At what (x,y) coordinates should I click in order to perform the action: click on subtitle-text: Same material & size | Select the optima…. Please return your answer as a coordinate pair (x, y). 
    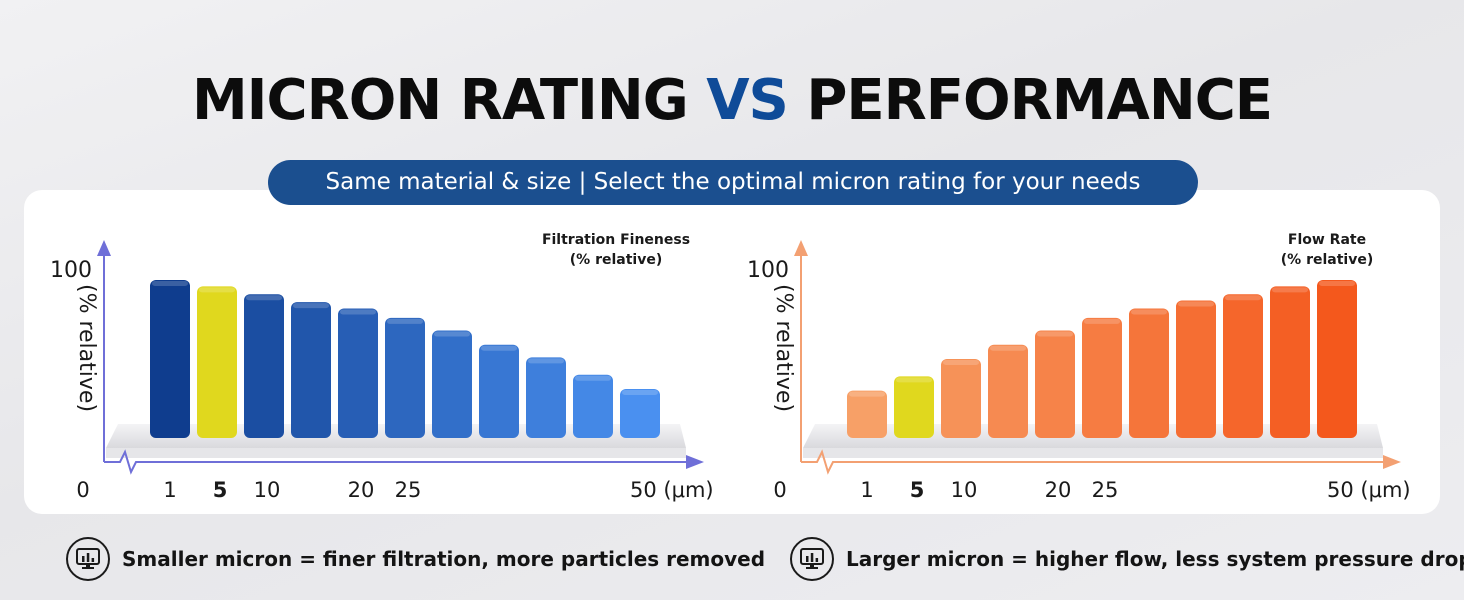
    Looking at the image, I should click on (733, 182).